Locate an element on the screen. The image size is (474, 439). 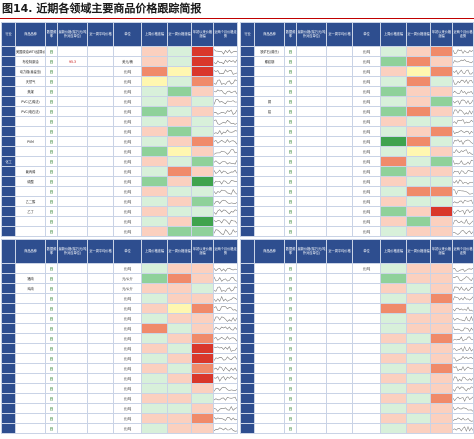
latest-price: 95.3 is located at coordinates (72, 61).